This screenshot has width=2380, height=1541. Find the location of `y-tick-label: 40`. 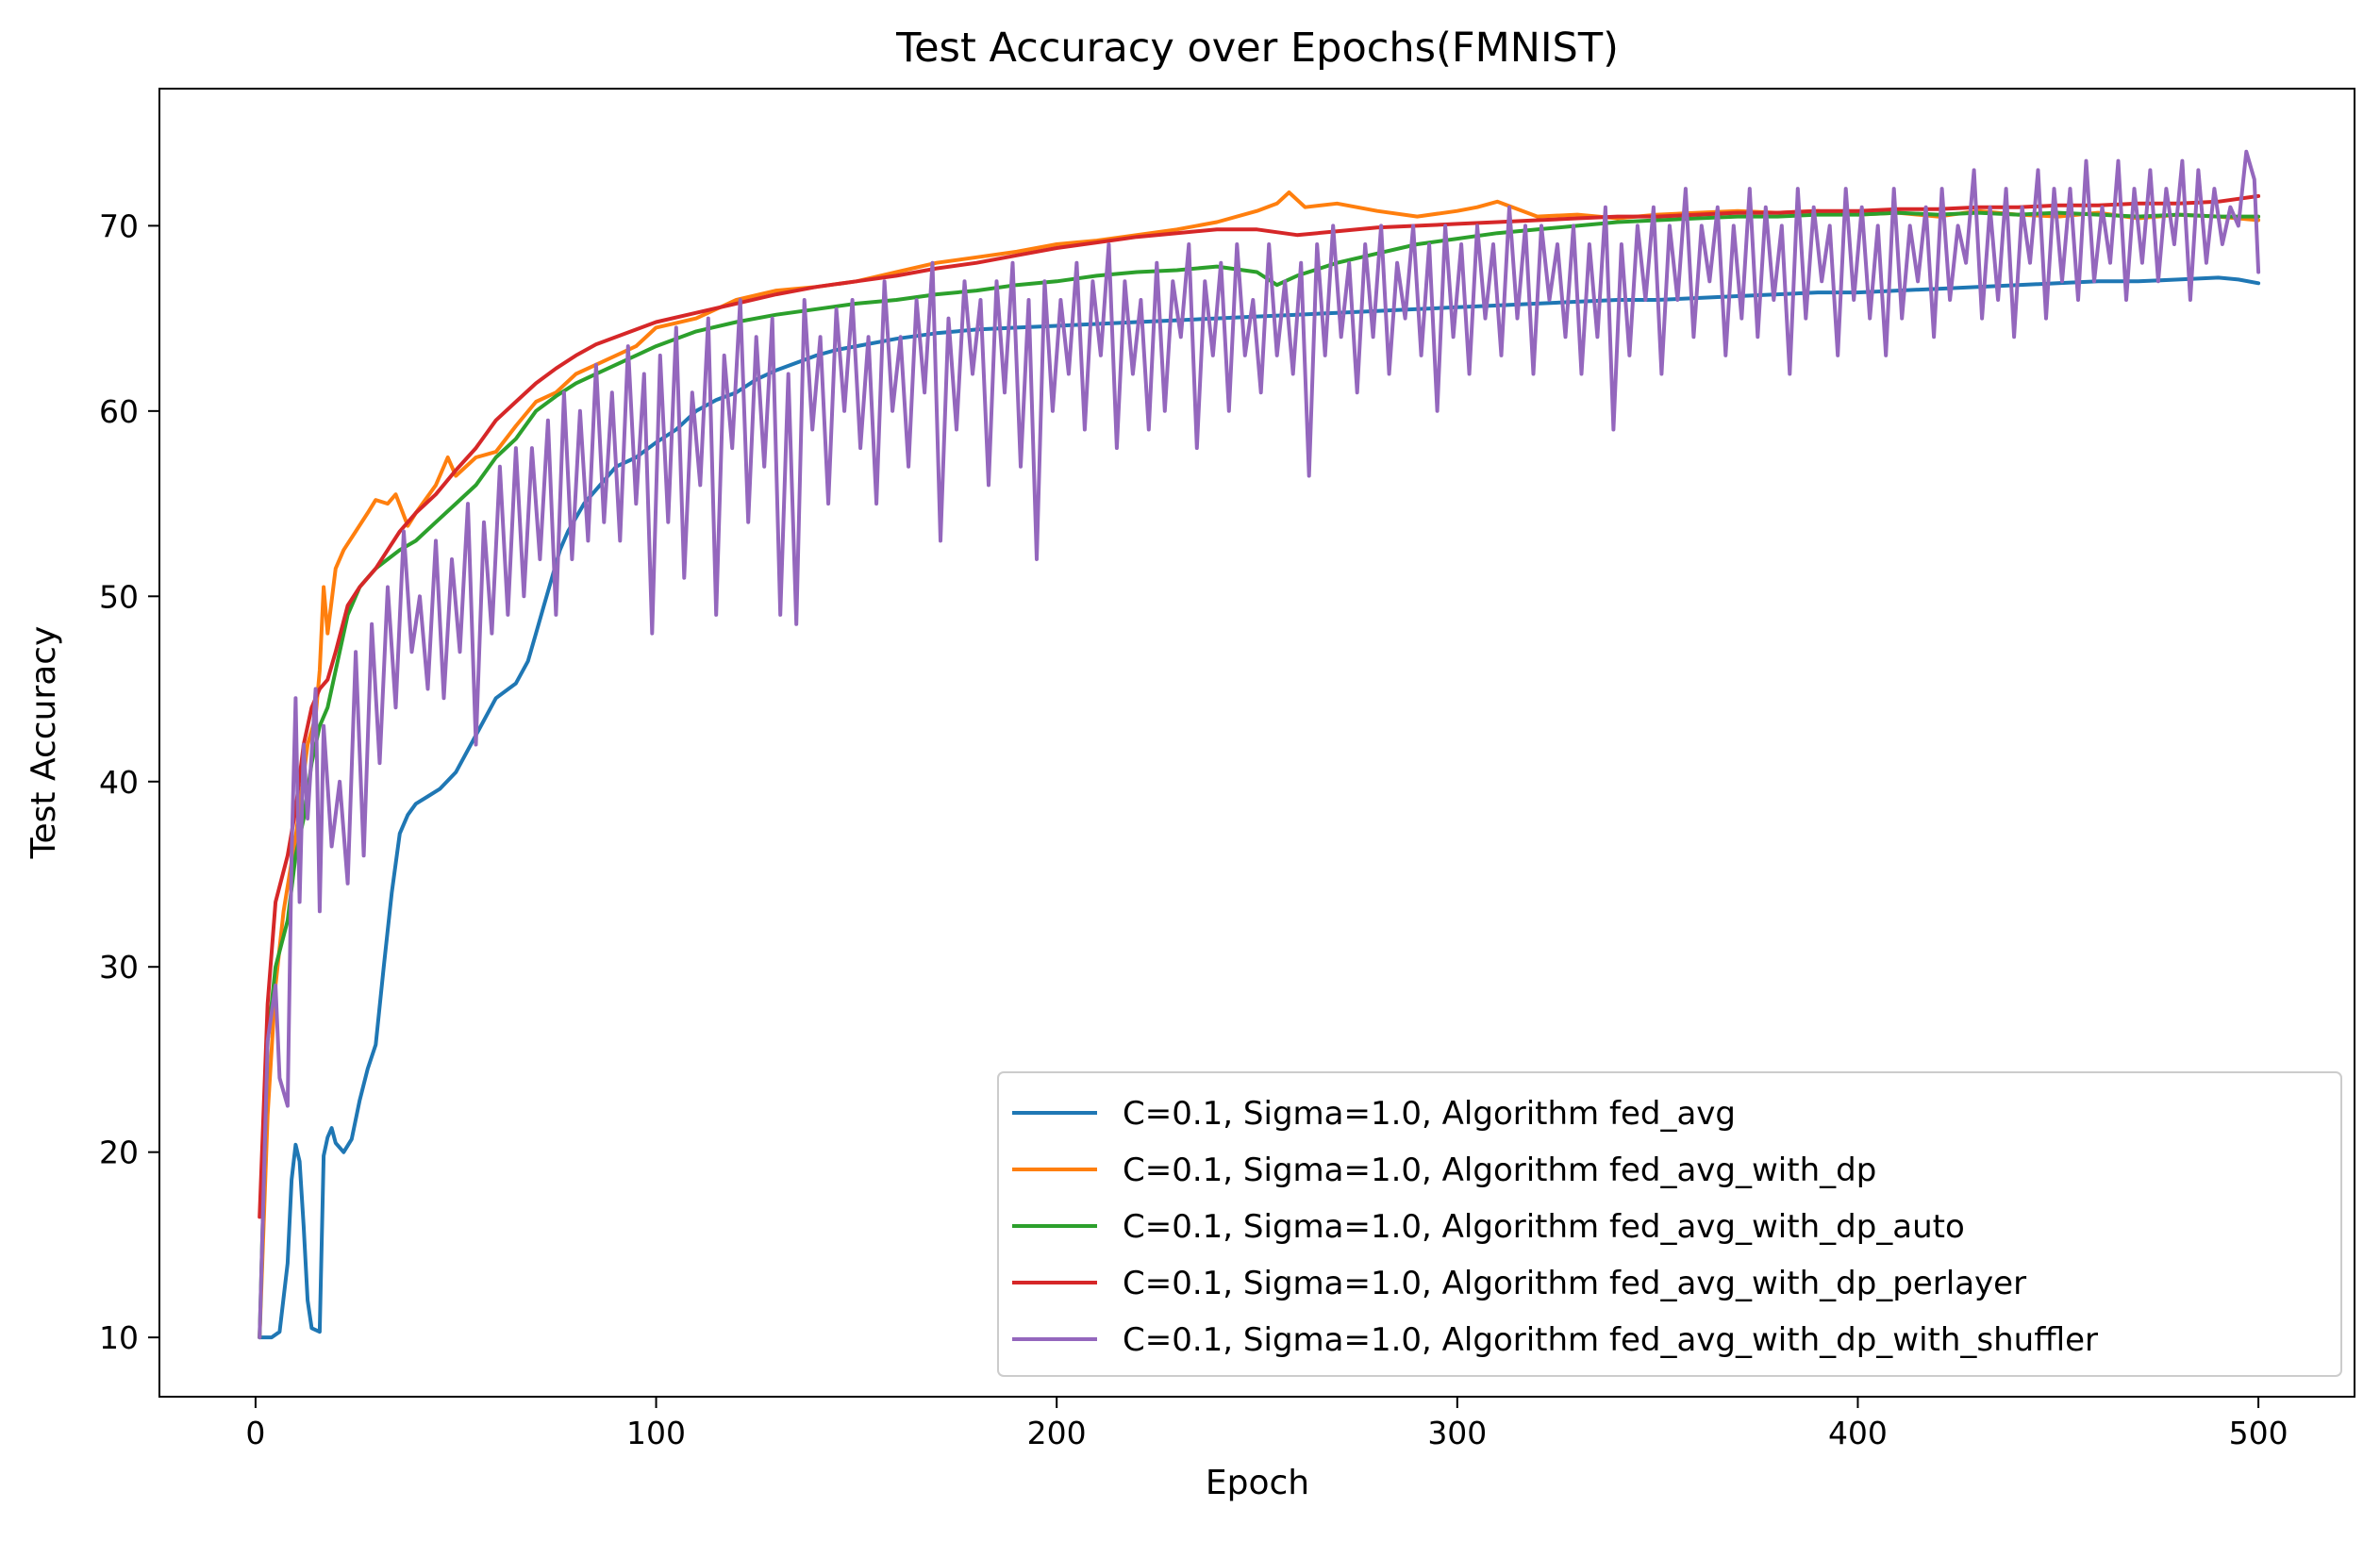

y-tick-label: 40 is located at coordinates (119, 782).